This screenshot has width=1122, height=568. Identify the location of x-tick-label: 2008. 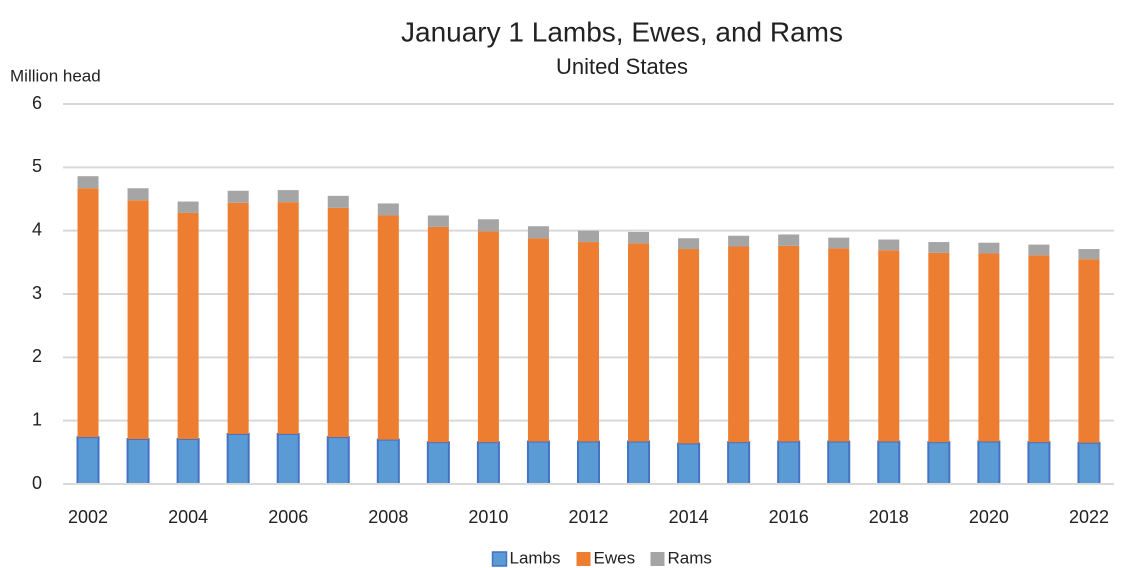
(388, 517).